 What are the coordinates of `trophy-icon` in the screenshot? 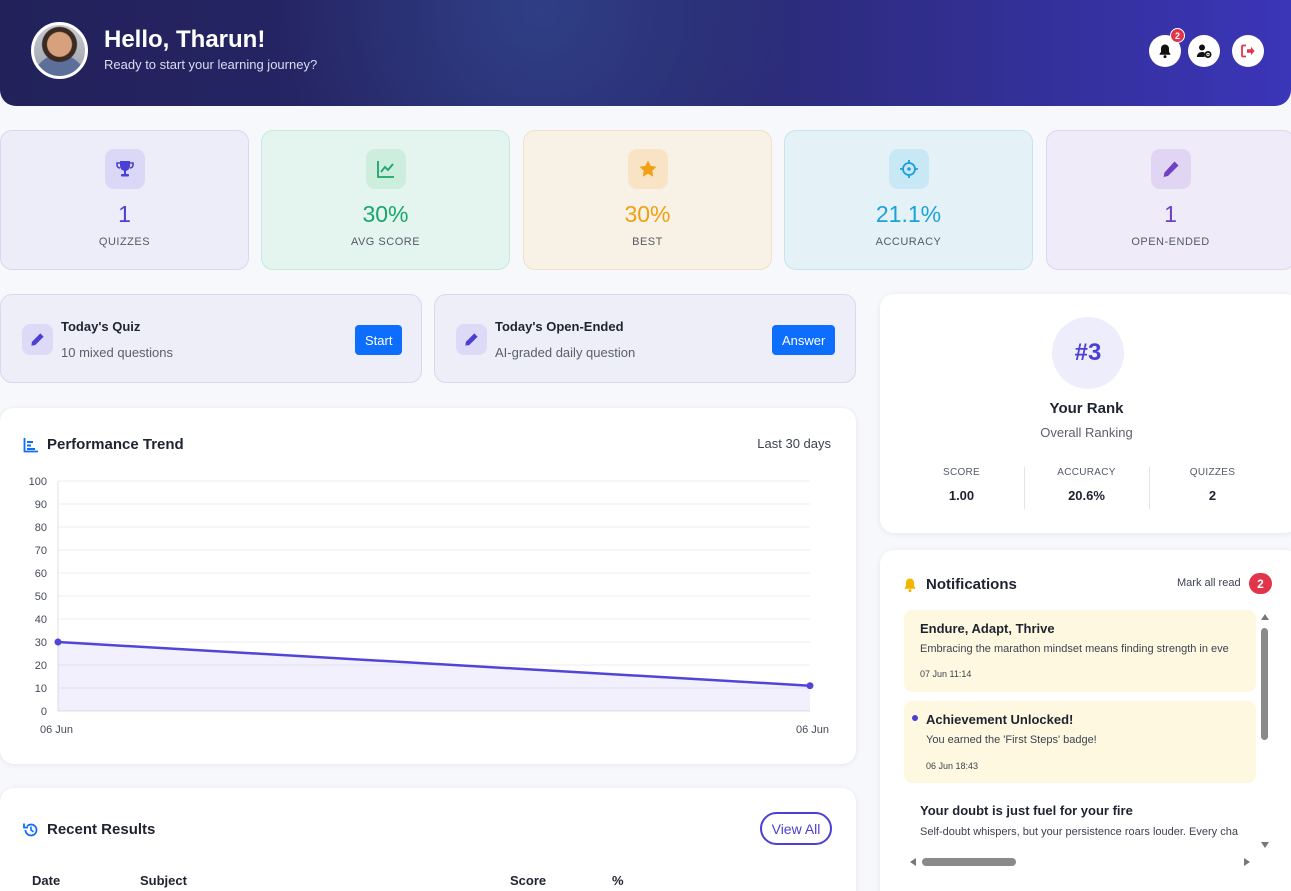 It's located at (124, 169).